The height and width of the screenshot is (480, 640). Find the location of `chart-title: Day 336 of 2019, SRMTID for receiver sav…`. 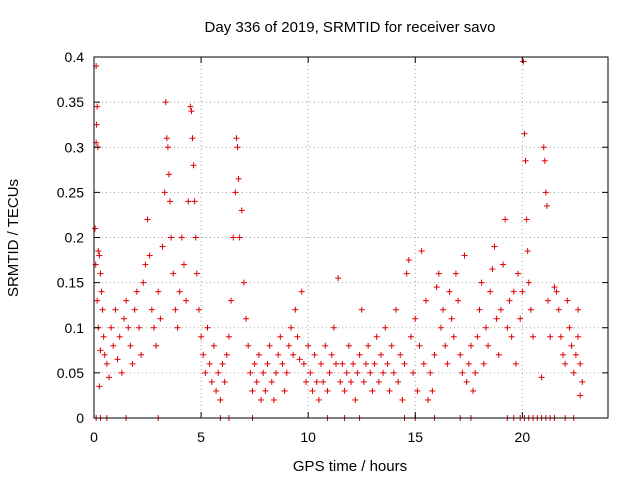

chart-title: Day 336 of 2019, SRMTID for receiver sav… is located at coordinates (350, 27).